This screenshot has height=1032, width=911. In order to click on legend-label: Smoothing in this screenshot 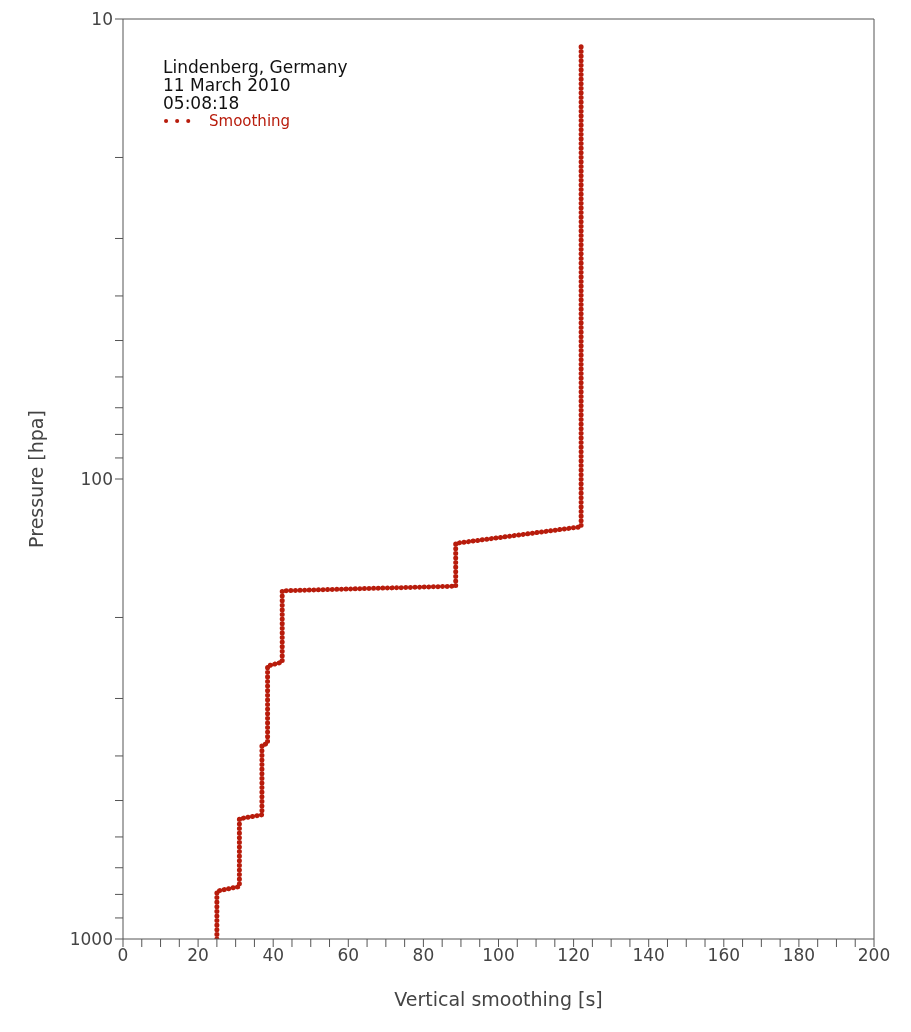, I will do `click(250, 121)`.